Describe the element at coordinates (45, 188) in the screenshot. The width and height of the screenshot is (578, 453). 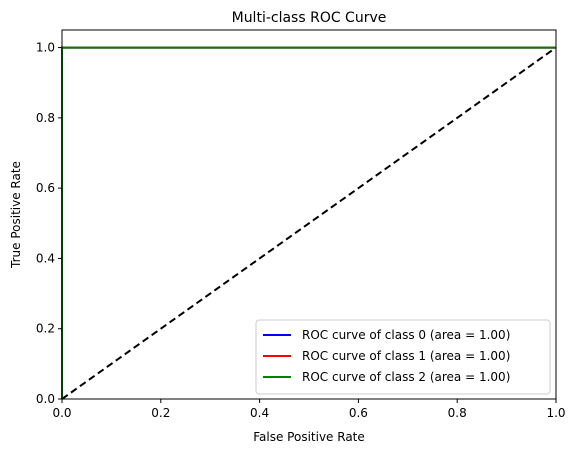
I see `y-tick-label: 0.6` at that location.